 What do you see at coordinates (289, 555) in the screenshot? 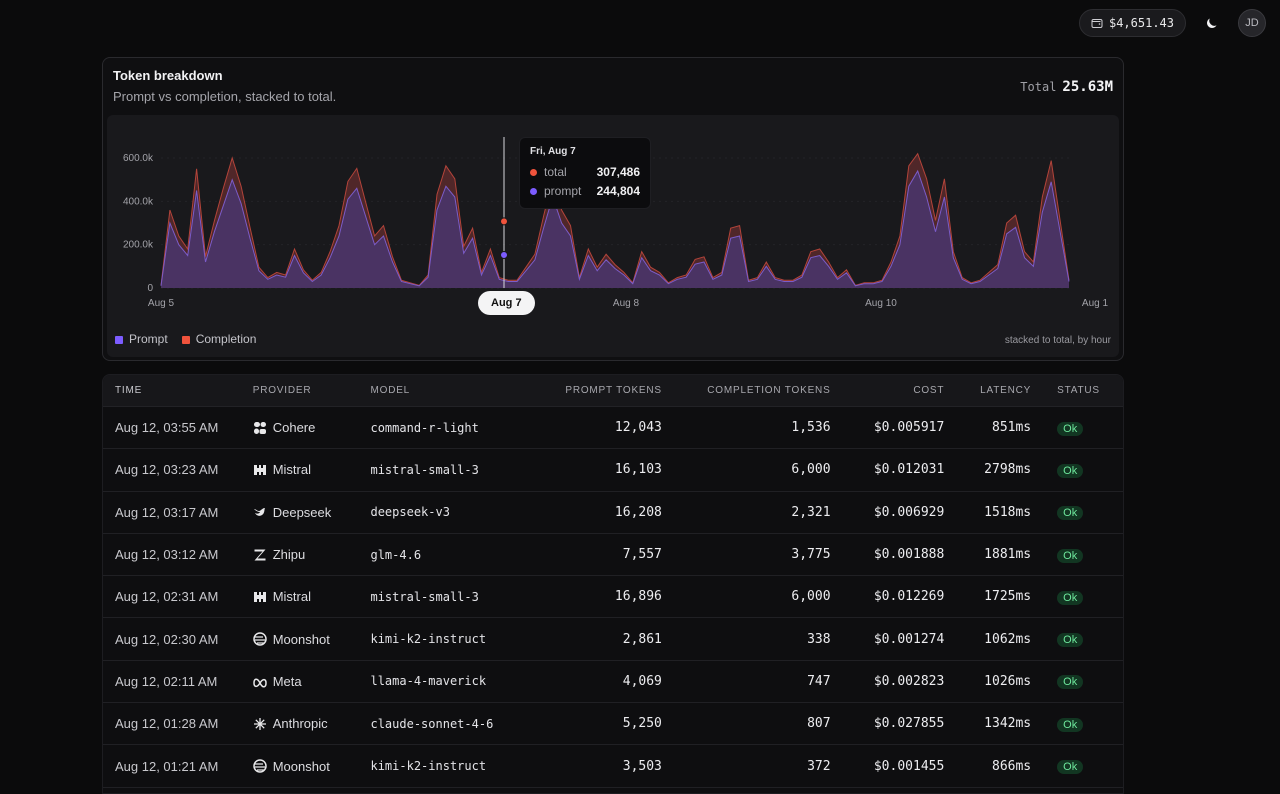
I see `provider-name: Zhipu` at bounding box center [289, 555].